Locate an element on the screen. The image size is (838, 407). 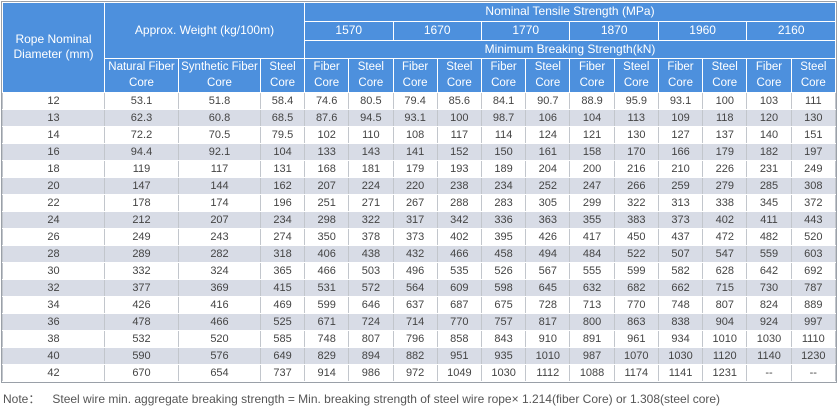
cell: 572 is located at coordinates (371, 287).